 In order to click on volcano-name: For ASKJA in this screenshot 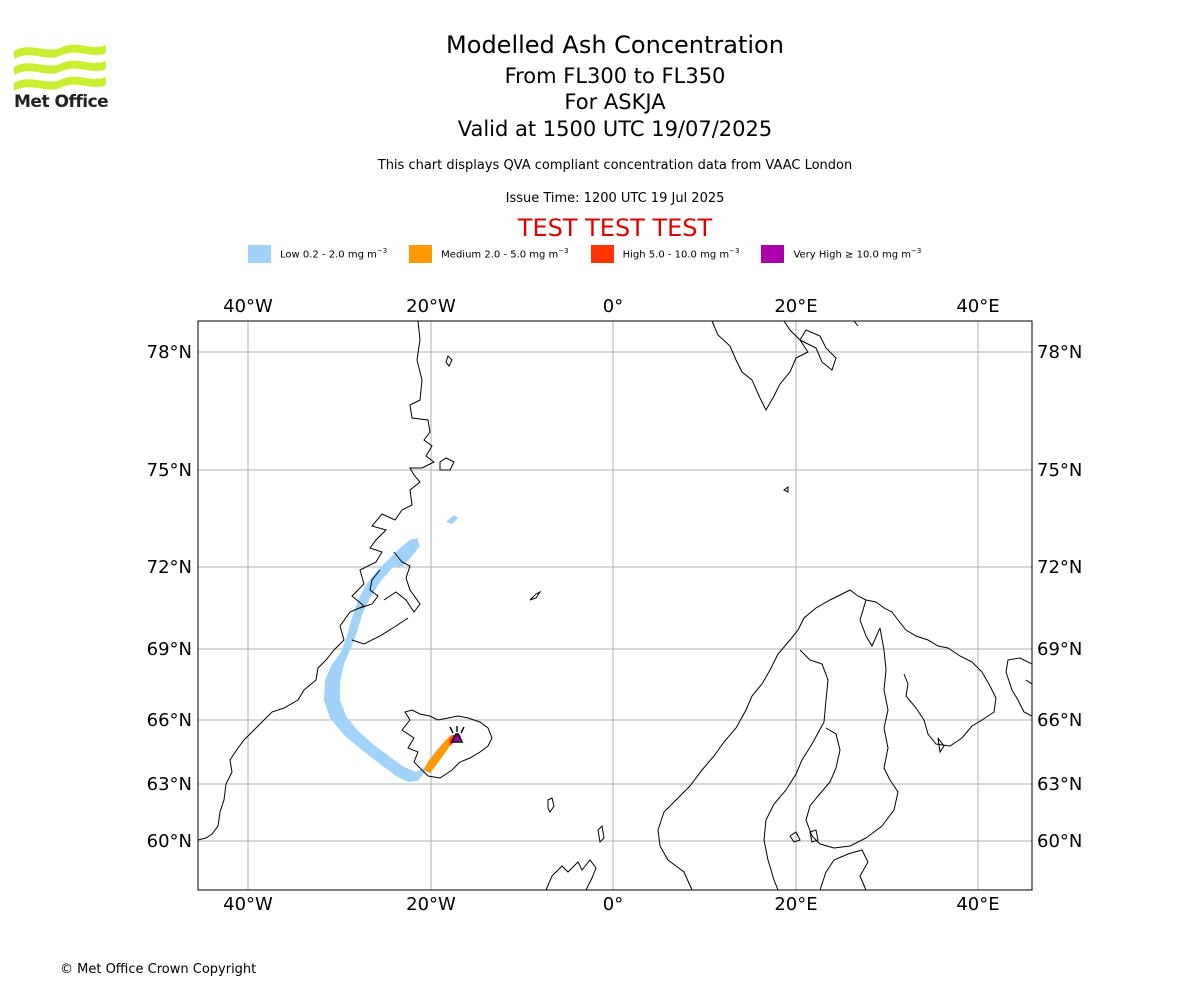, I will do `click(615, 102)`.